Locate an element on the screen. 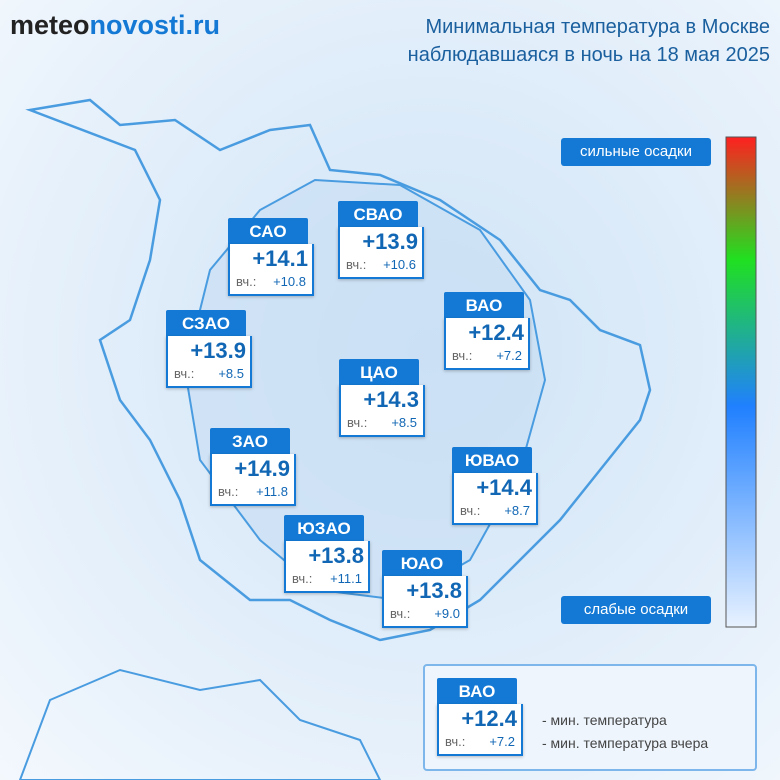 The image size is (780, 780). card-body: +13.9 вч.: +10.6 is located at coordinates (381, 253).